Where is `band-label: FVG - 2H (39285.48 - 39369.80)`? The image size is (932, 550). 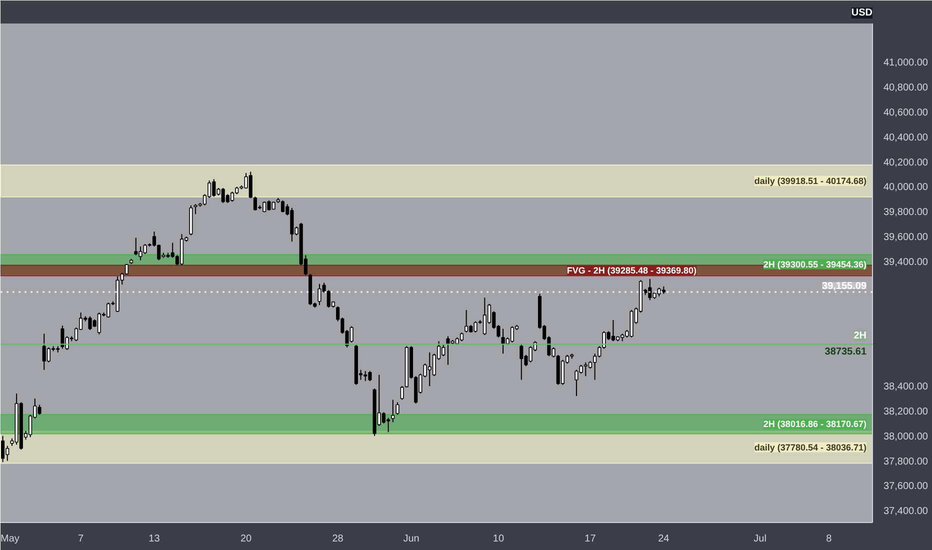
band-label: FVG - 2H (39285.48 - 39369.80) is located at coordinates (631, 270).